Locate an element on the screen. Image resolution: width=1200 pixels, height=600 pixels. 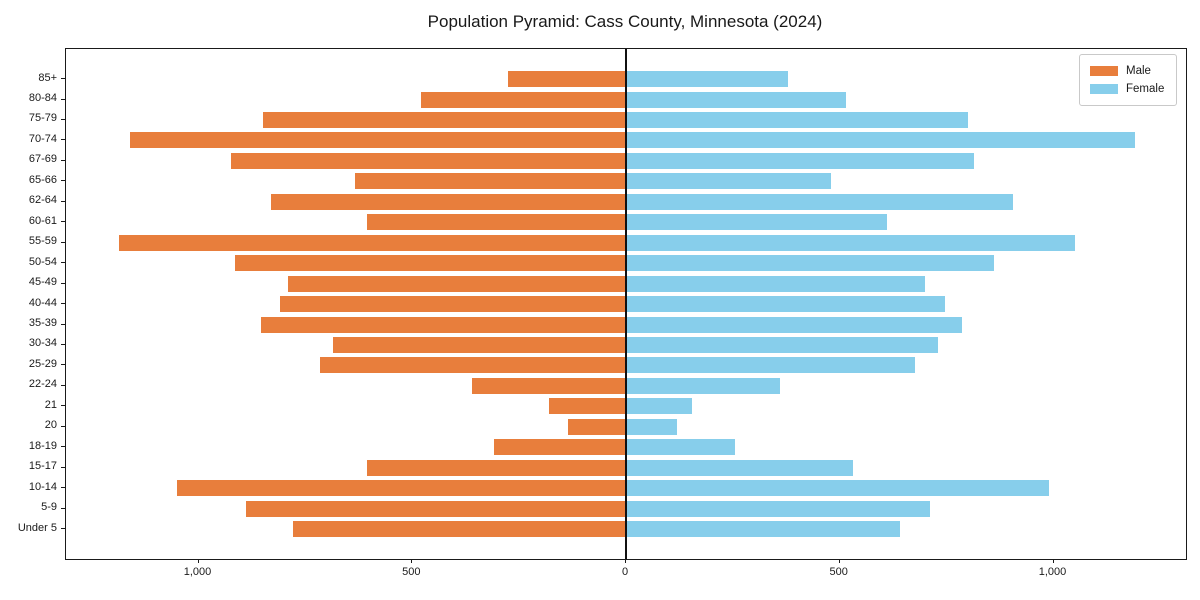
female-legend-label: Female is located at coordinates (1145, 89).